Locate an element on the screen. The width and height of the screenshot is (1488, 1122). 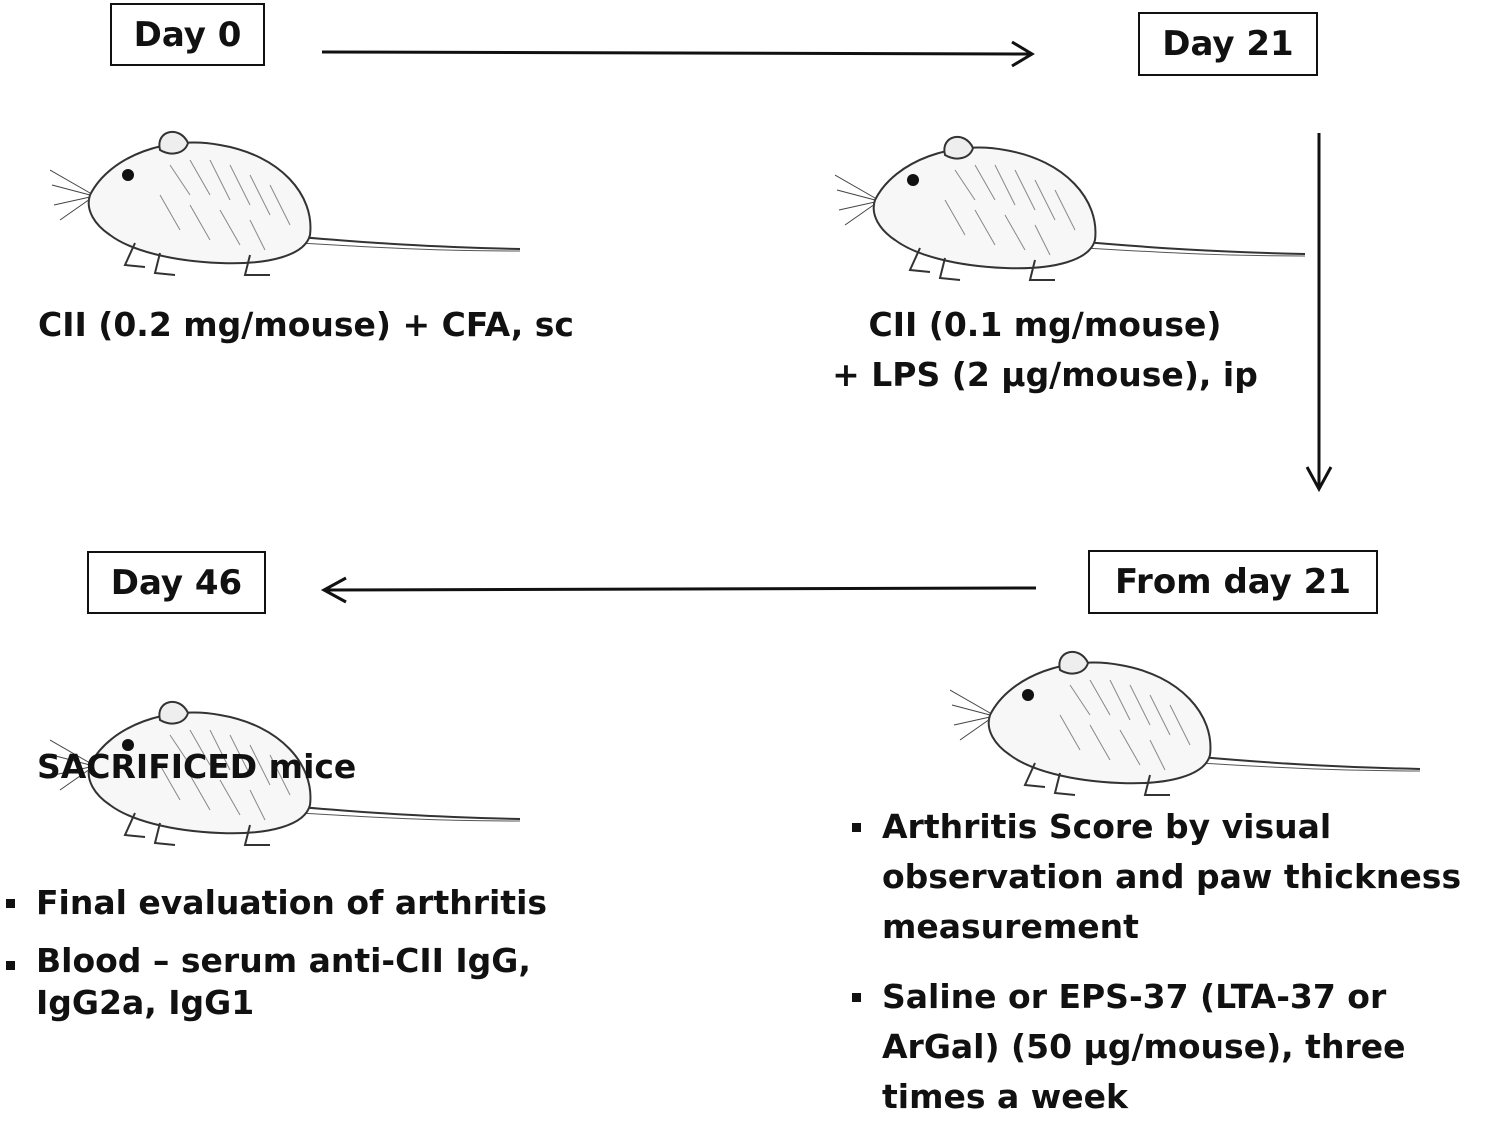
day21-treatment-line1: CII (0.1 mg/mouse) is located at coordinates (1045, 324).